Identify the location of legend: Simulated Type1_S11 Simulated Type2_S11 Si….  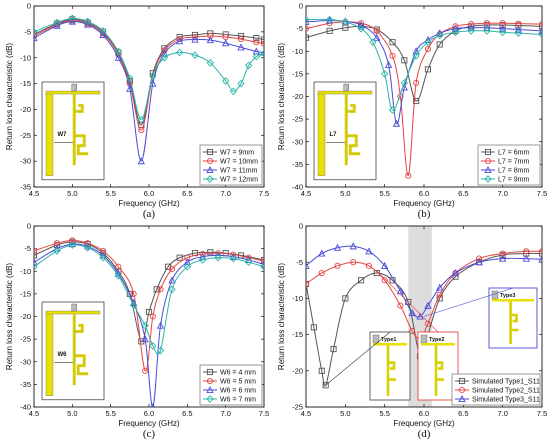
(496, 389).